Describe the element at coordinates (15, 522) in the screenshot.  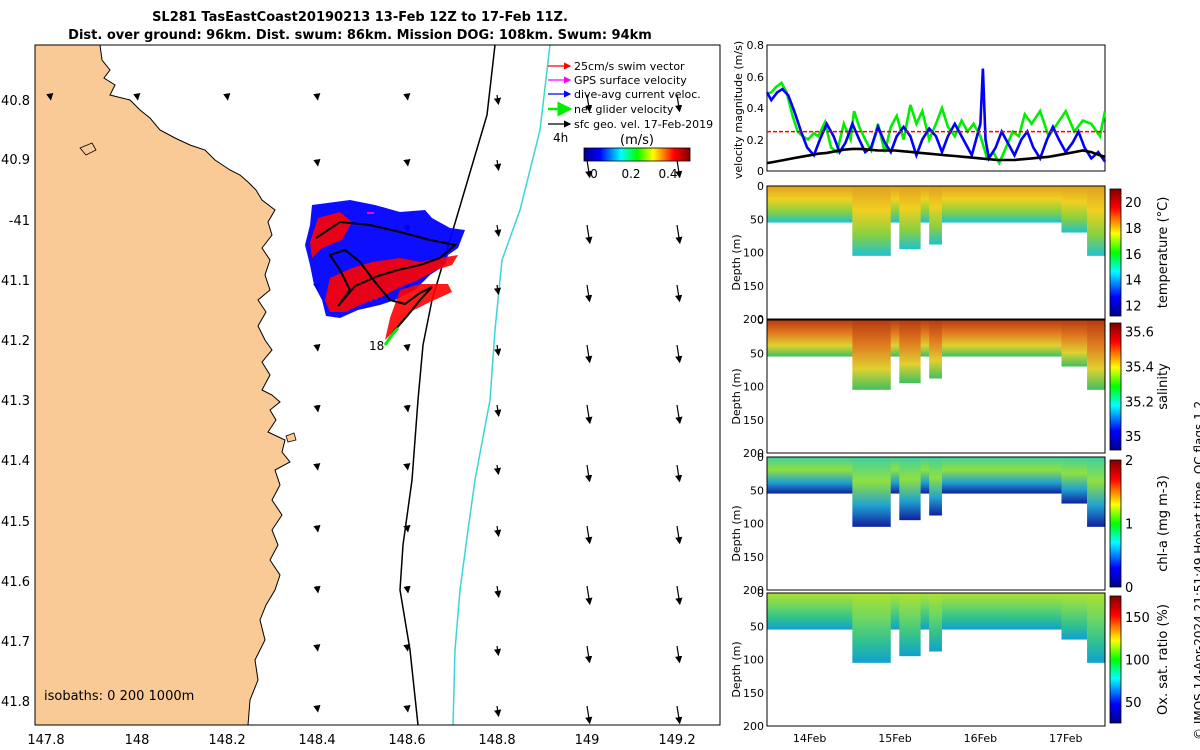
I see `map-y-tick: 41.5` at that location.